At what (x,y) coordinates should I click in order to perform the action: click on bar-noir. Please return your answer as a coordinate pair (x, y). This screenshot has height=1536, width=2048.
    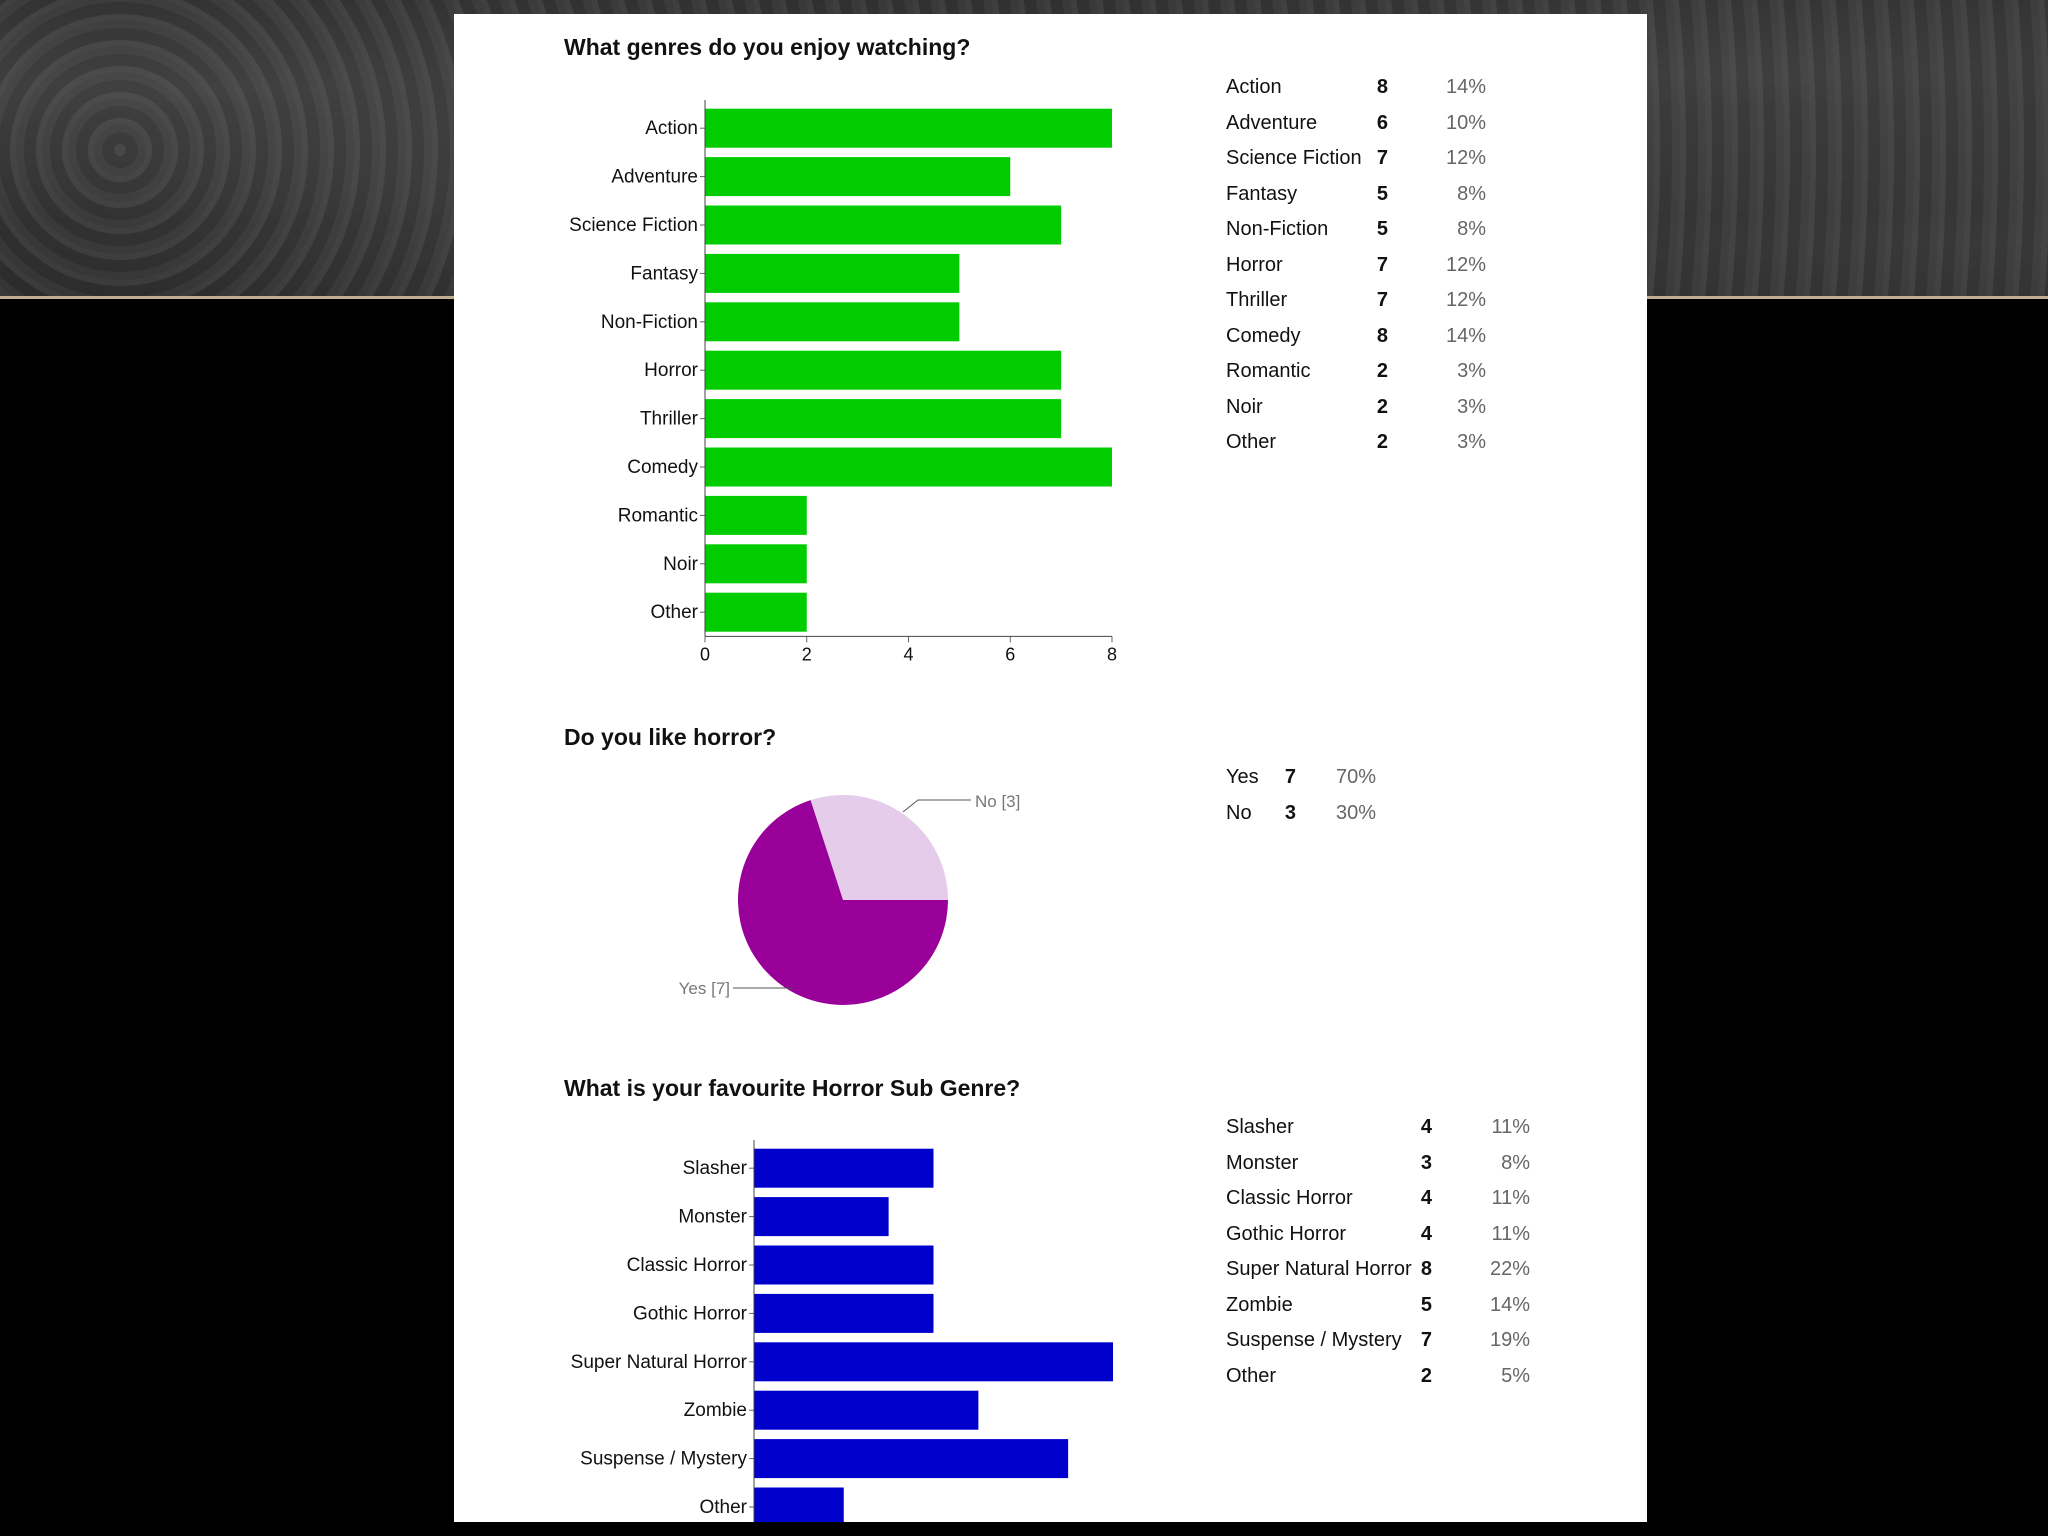
    Looking at the image, I should click on (756, 564).